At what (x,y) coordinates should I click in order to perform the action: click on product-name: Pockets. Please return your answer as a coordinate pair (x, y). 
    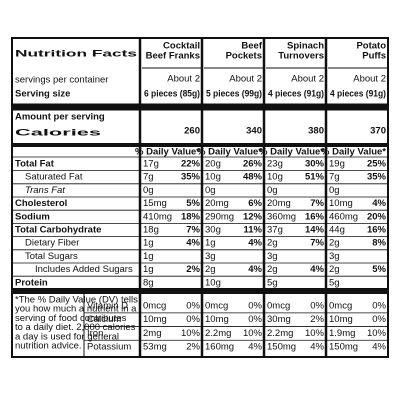
    Looking at the image, I should click on (244, 56).